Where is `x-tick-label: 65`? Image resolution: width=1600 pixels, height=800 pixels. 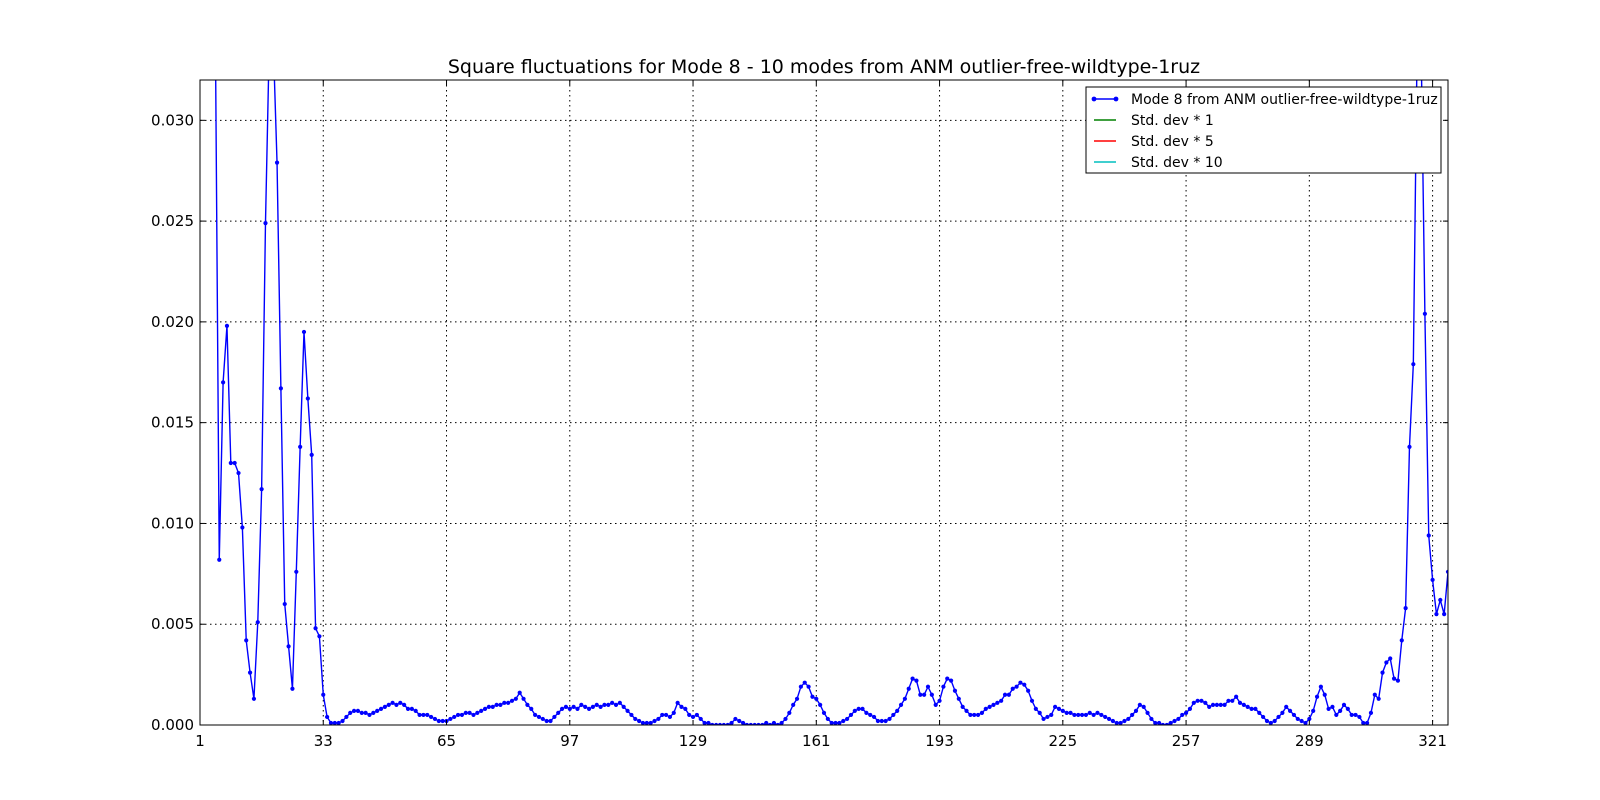
x-tick-label: 65 is located at coordinates (446, 741).